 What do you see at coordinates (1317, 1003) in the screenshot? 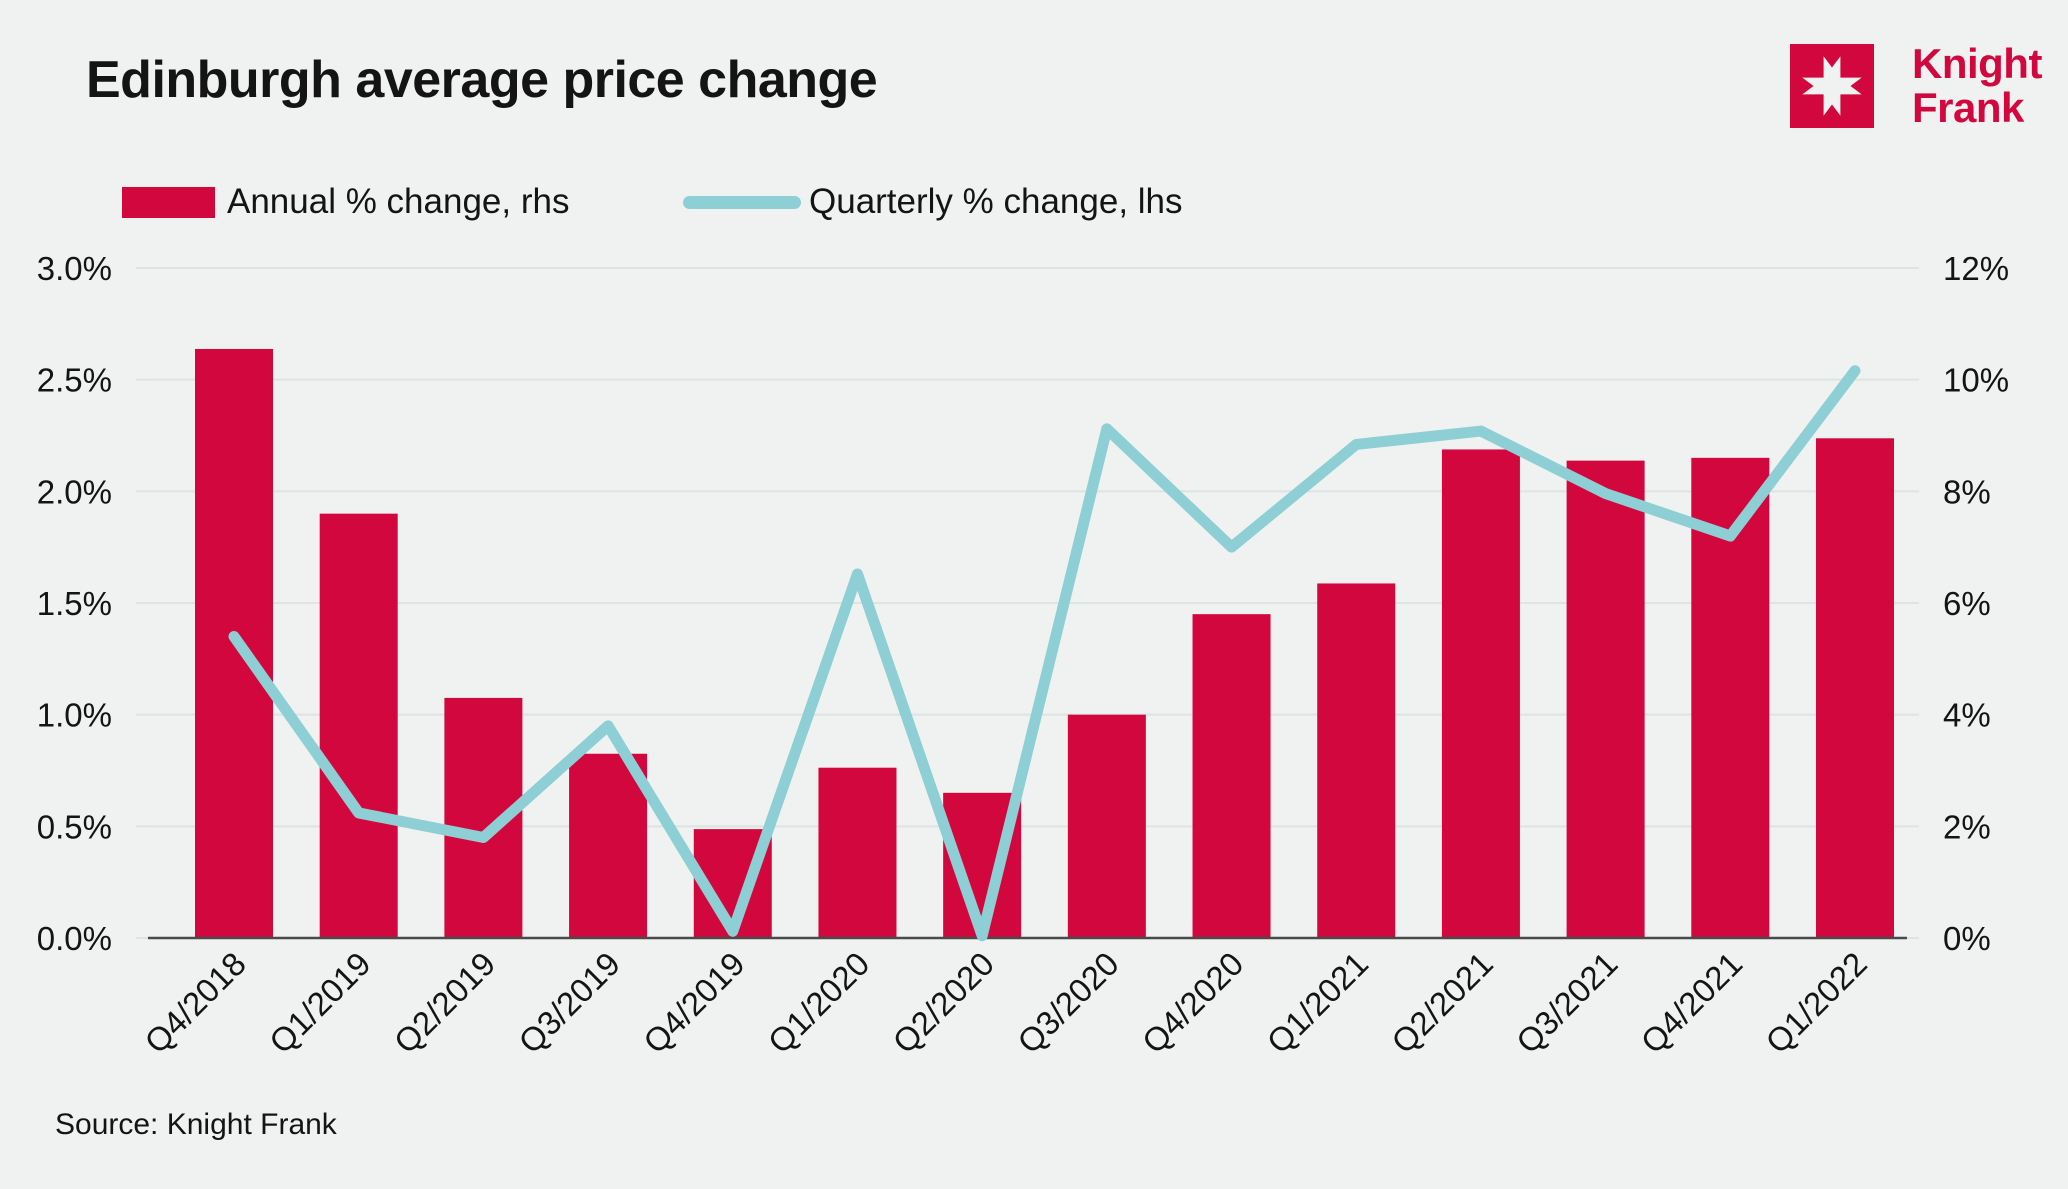
I see `x-axis-label-Q1/2021: Q1/2021` at bounding box center [1317, 1003].